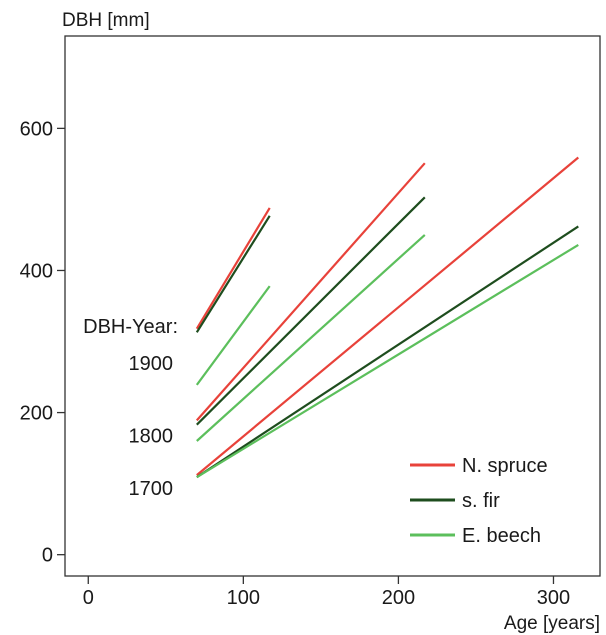 The height and width of the screenshot is (635, 606). Describe the element at coordinates (130, 327) in the screenshot. I see `dbh-year-header: DBH-Year:` at that location.